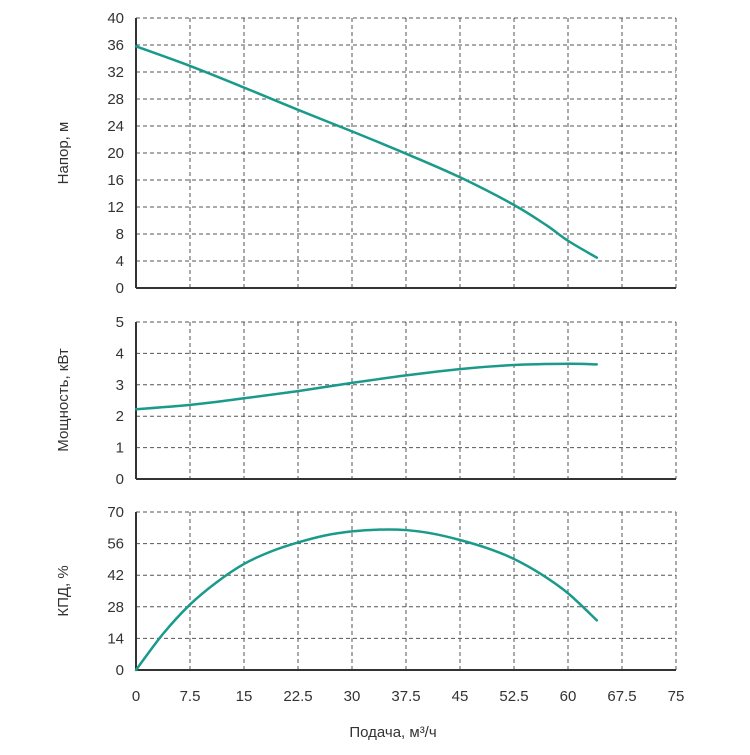 This screenshot has width=750, height=755. Describe the element at coordinates (392, 732) in the screenshot. I see `x-axis-title: Подача, м³/ч` at that location.